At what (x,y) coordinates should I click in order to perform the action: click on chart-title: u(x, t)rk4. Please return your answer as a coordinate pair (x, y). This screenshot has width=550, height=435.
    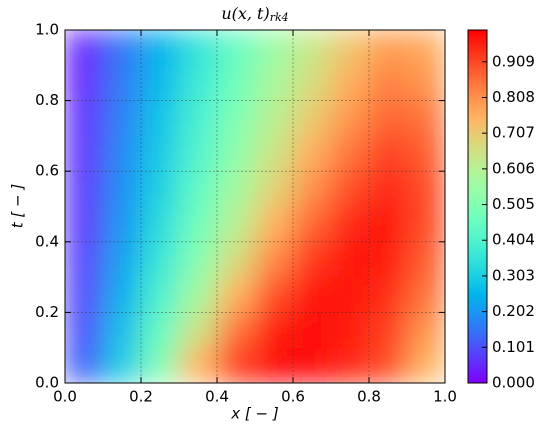
    Looking at the image, I should click on (254, 14).